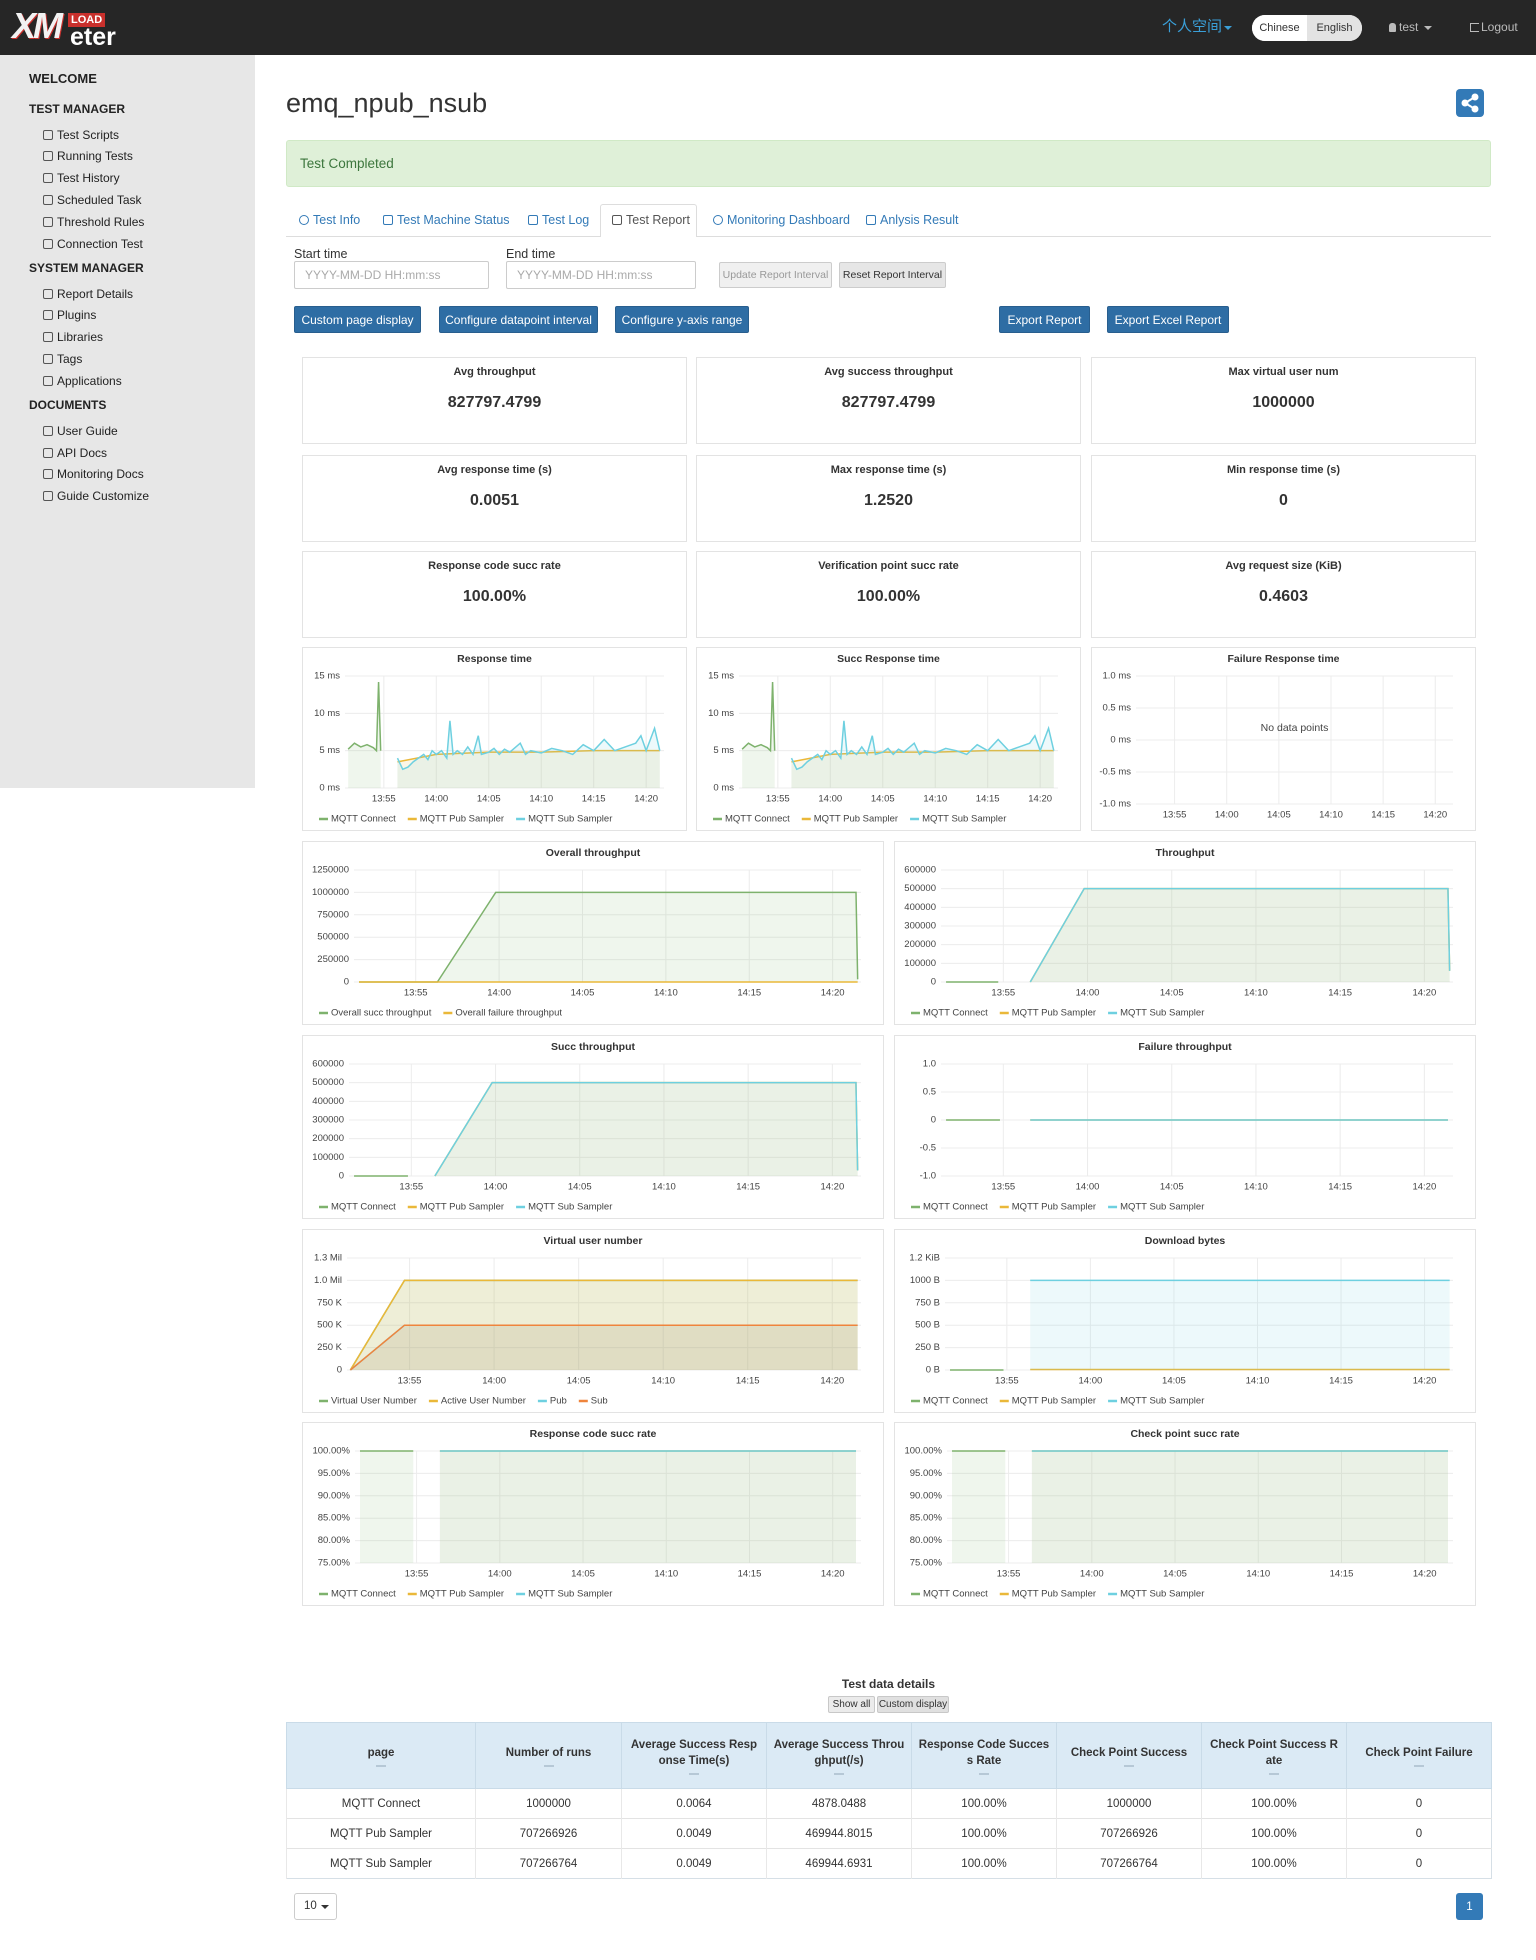 This screenshot has height=1960, width=1536. I want to click on language-option: Chinese, so click(1279, 28).